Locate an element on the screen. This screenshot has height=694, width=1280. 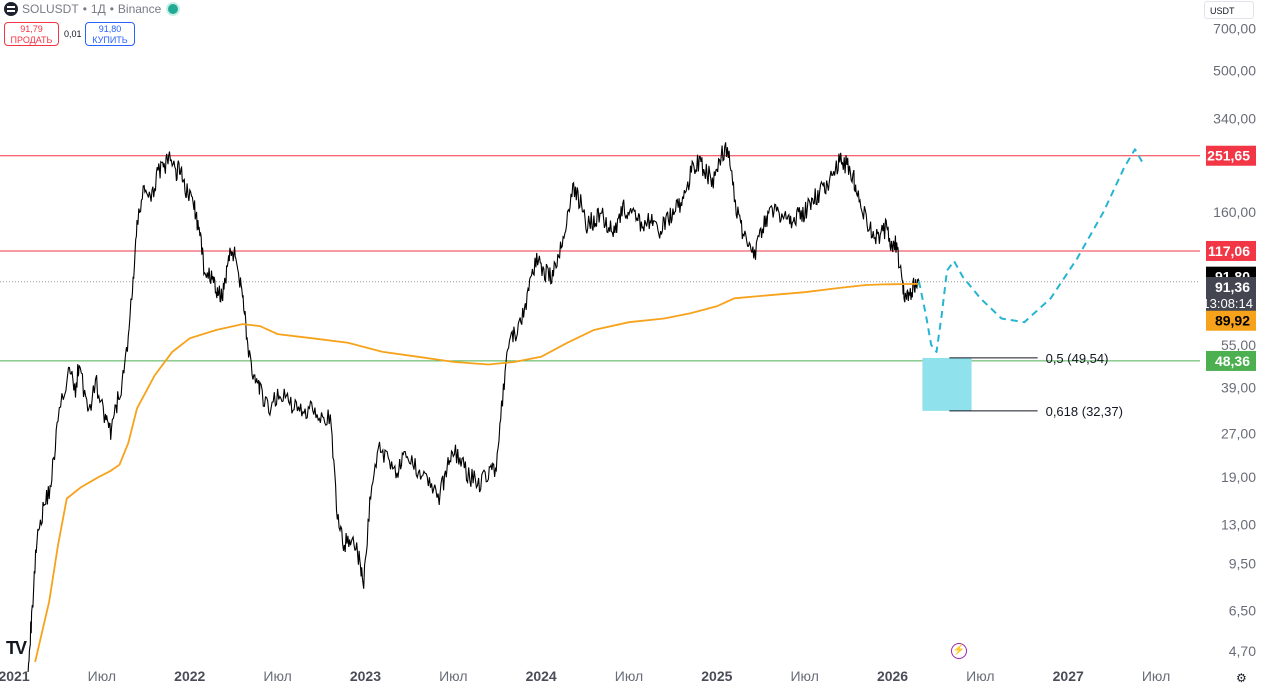
y-tick-label: 13,00 is located at coordinates (1238, 524).